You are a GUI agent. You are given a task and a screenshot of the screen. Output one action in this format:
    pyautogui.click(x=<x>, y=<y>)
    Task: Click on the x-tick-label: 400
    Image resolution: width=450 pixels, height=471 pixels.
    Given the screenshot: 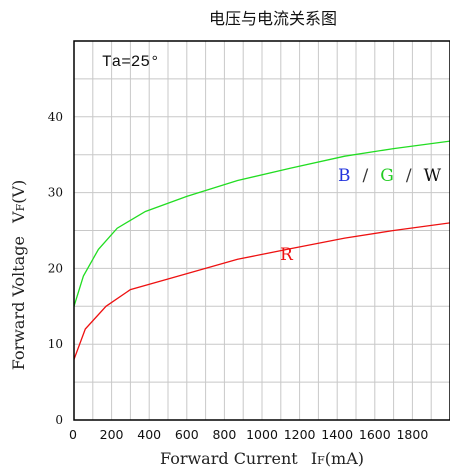 What is the action you would take?
    pyautogui.click(x=149, y=434)
    